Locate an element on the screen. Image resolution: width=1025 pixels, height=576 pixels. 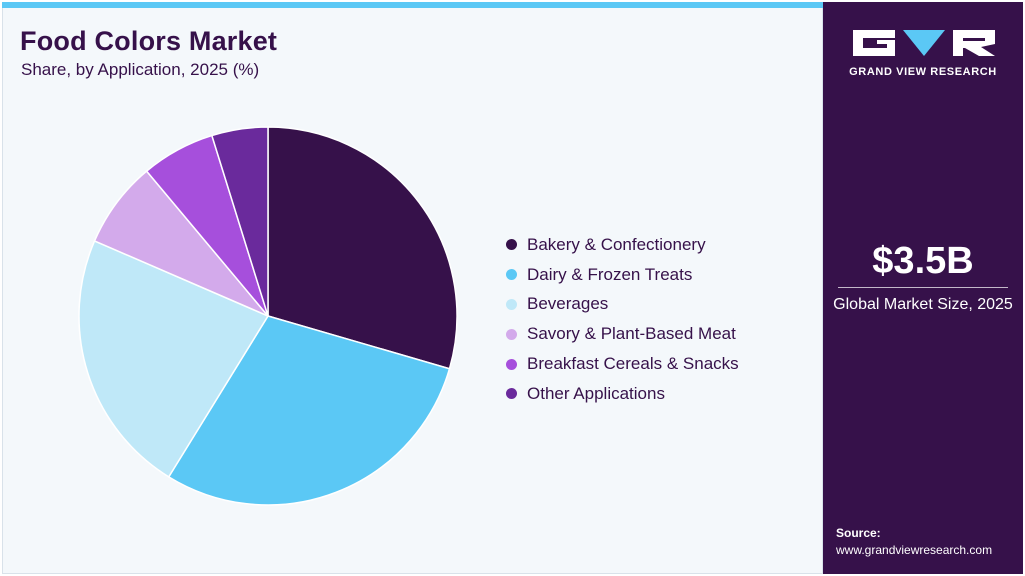
pie-slice-beverages is located at coordinates (174, 358).